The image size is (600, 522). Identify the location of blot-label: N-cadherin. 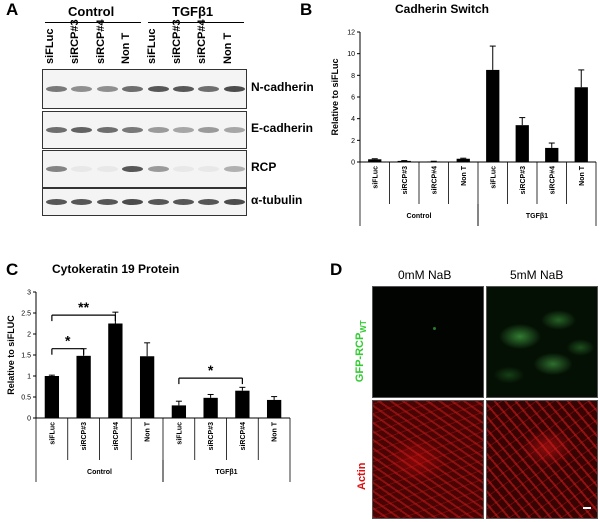
(282, 87).